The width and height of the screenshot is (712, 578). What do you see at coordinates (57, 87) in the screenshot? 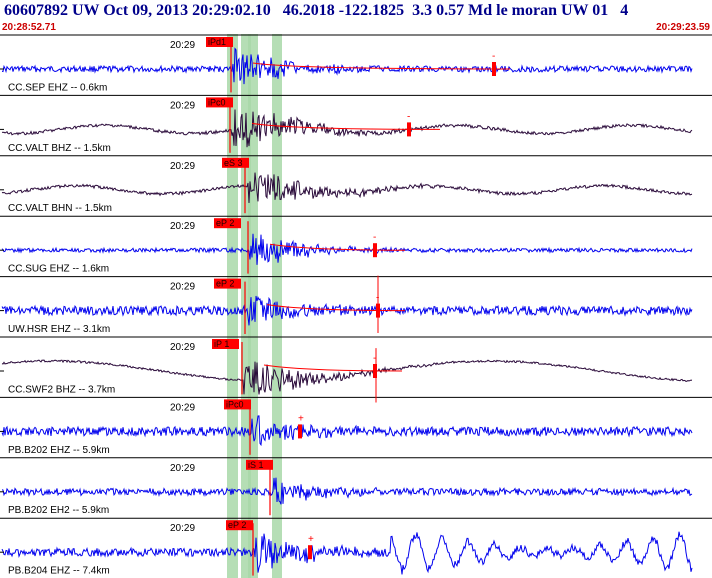
I see `station-label: CC.SEP EHZ -- 0.6km` at bounding box center [57, 87].